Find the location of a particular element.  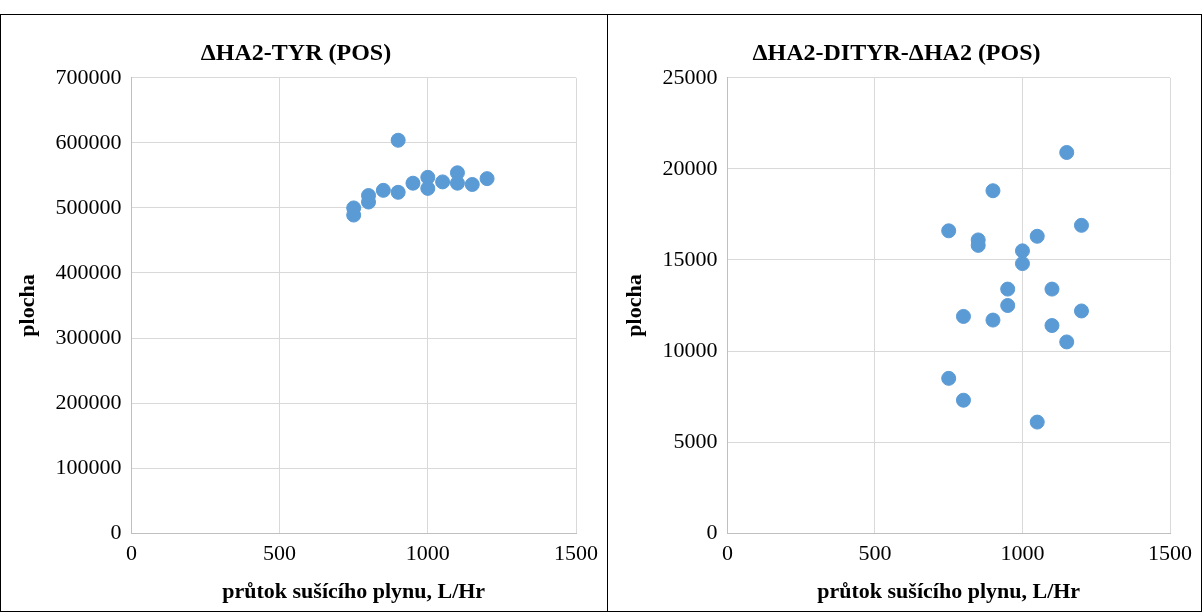

y-tick-label: 25000 is located at coordinates (690, 76).